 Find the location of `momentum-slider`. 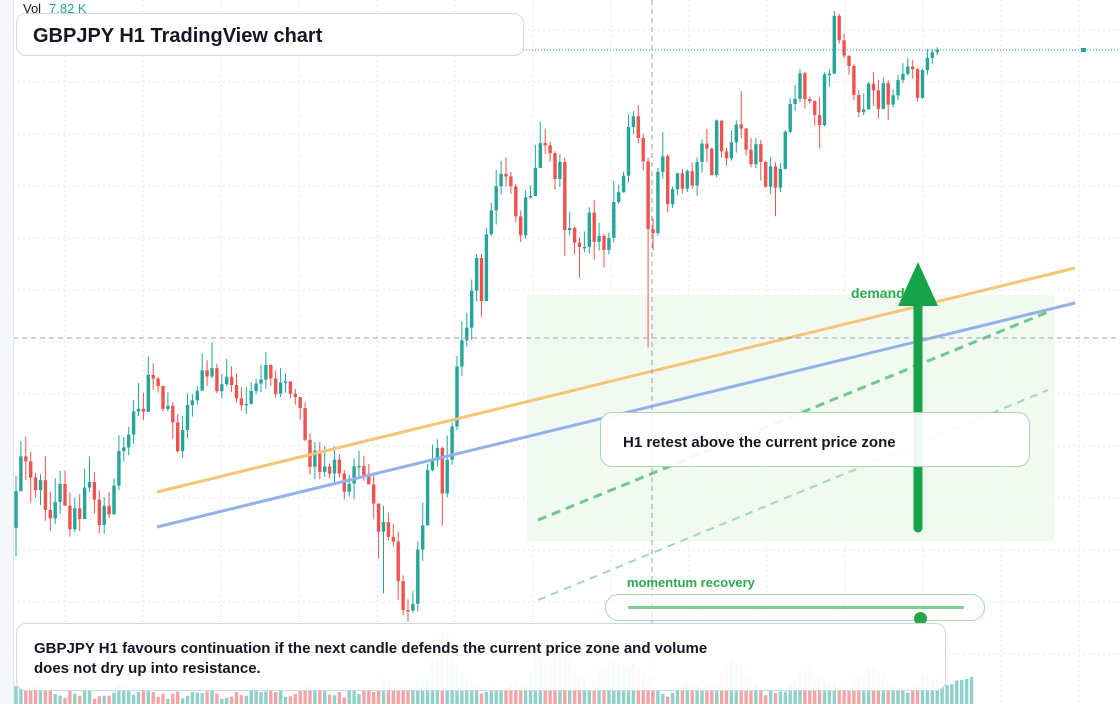

momentum-slider is located at coordinates (795, 609).